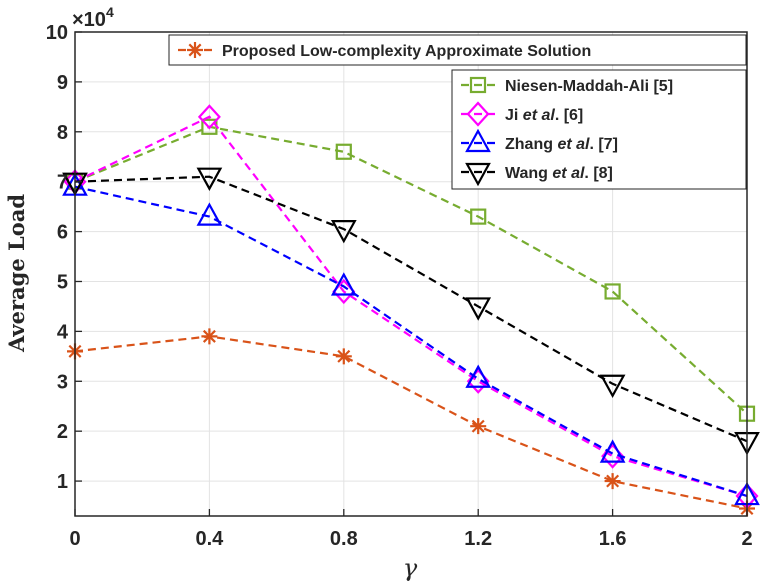 The height and width of the screenshot is (584, 778). I want to click on y-exponent-label: ×10⁴, so click(93, 17).